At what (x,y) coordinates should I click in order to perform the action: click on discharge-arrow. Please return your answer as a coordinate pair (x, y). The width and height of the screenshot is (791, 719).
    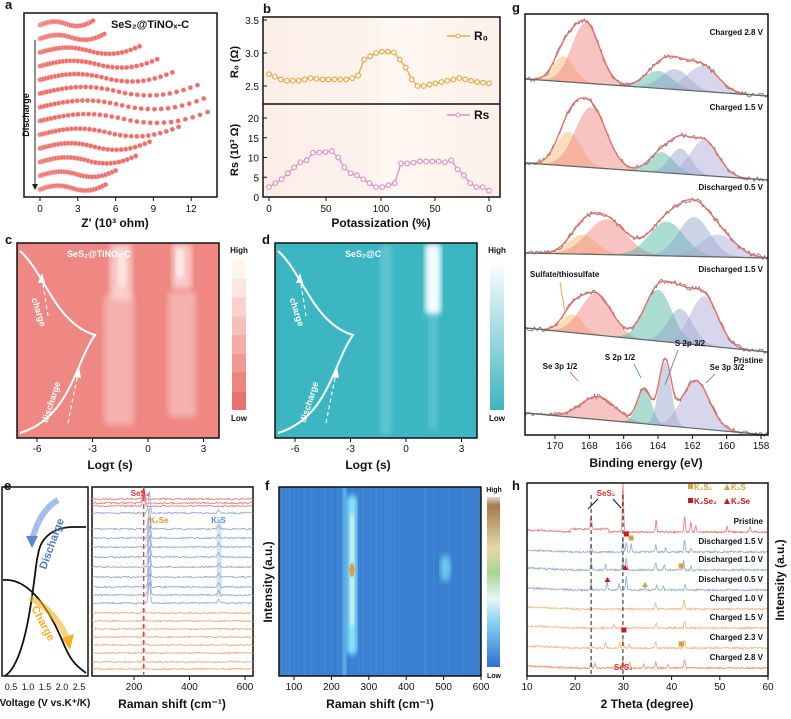
    Looking at the image, I should click on (73, 398).